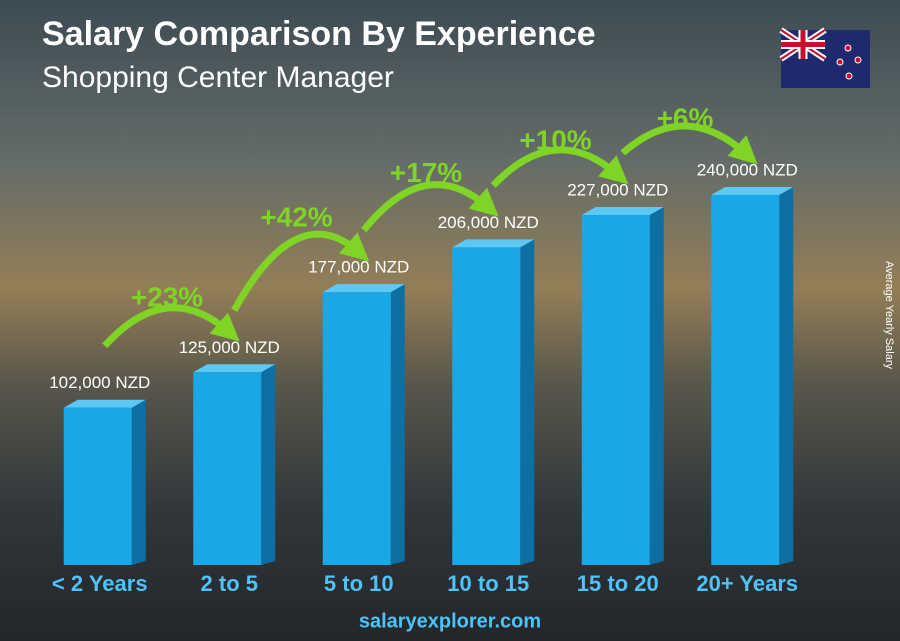 Image resolution: width=900 pixels, height=641 pixels. I want to click on x-tick-label: 10 to 15, so click(488, 583).